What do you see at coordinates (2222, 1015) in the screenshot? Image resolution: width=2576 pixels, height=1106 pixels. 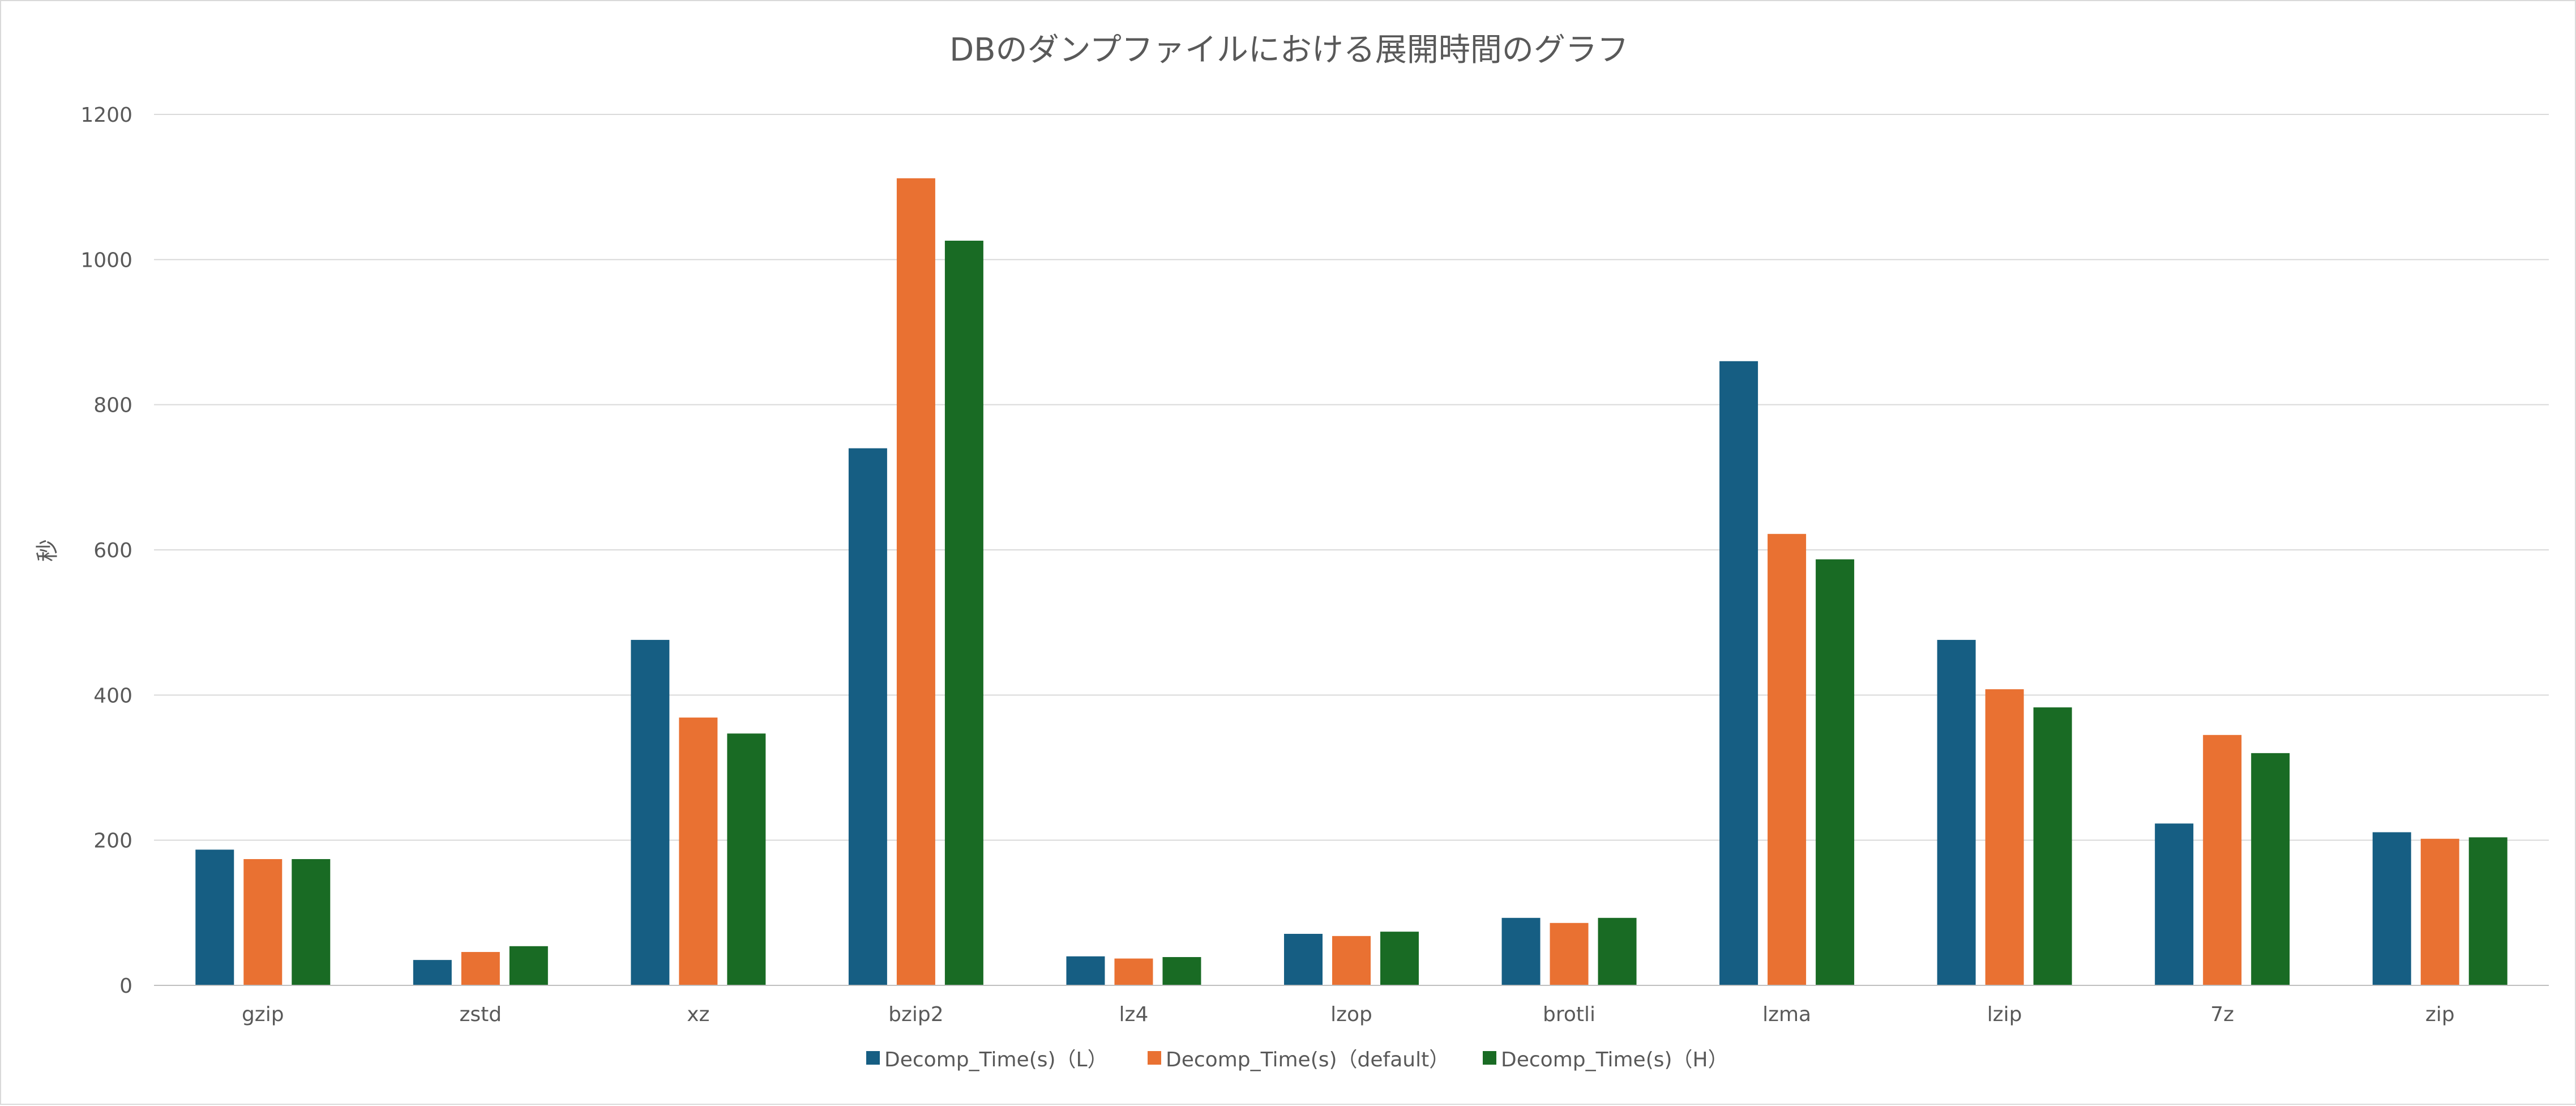 I see `x-category-label: 7z` at bounding box center [2222, 1015].